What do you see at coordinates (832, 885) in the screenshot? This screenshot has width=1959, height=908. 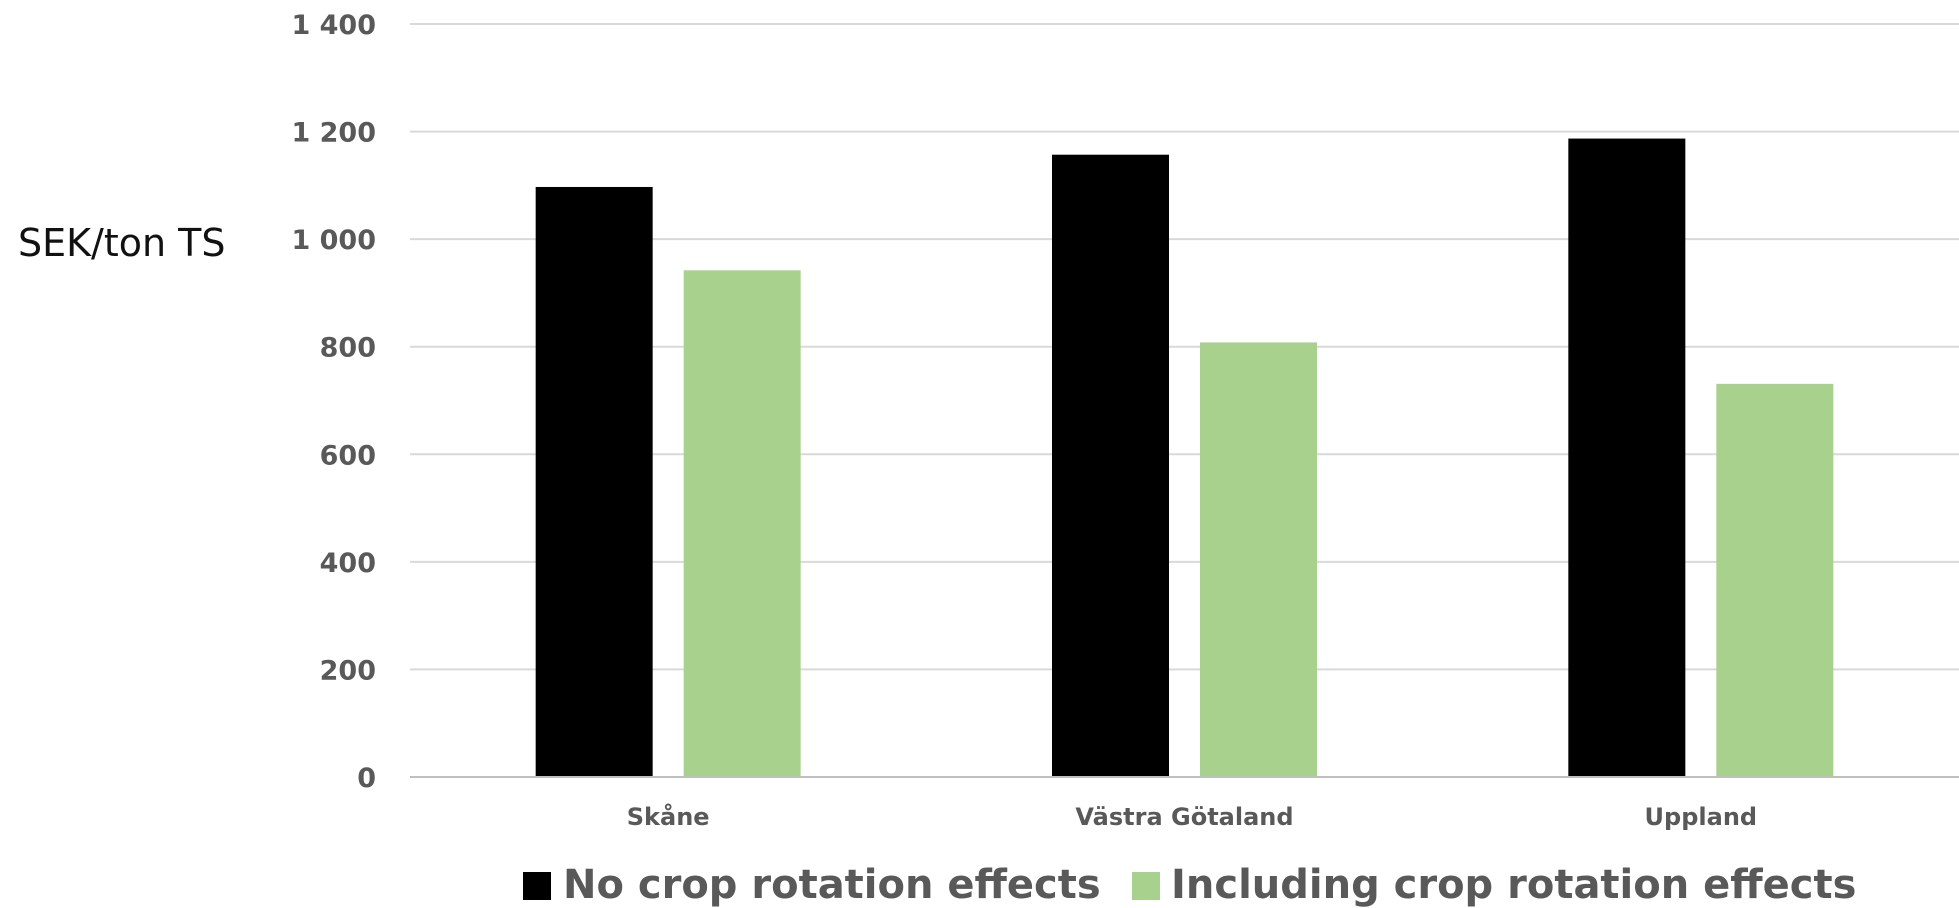 I see `legend-label: No crop rotation effects` at bounding box center [832, 885].